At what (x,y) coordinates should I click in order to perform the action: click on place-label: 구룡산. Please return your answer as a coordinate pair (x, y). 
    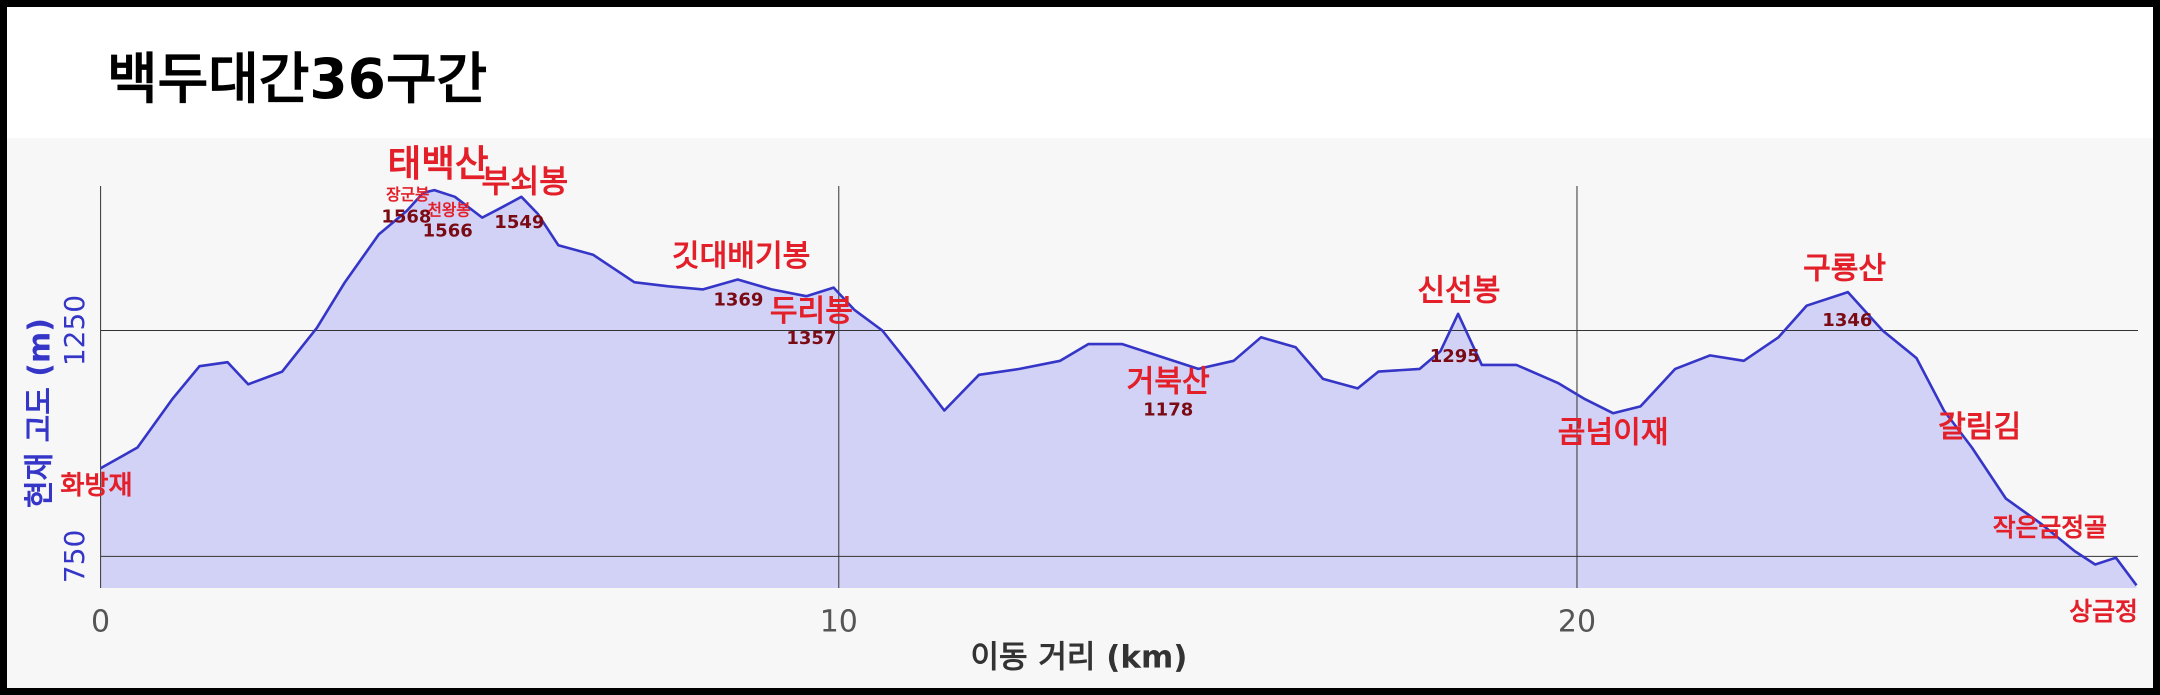
    Looking at the image, I should click on (1844, 269).